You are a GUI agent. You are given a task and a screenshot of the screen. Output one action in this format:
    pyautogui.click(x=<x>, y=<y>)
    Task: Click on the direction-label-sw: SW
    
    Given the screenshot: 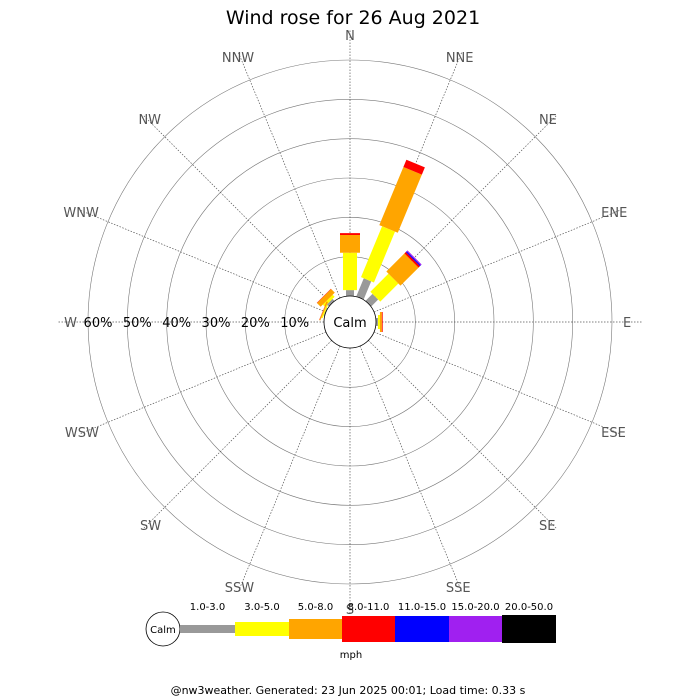 What is the action you would take?
    pyautogui.click(x=150, y=526)
    